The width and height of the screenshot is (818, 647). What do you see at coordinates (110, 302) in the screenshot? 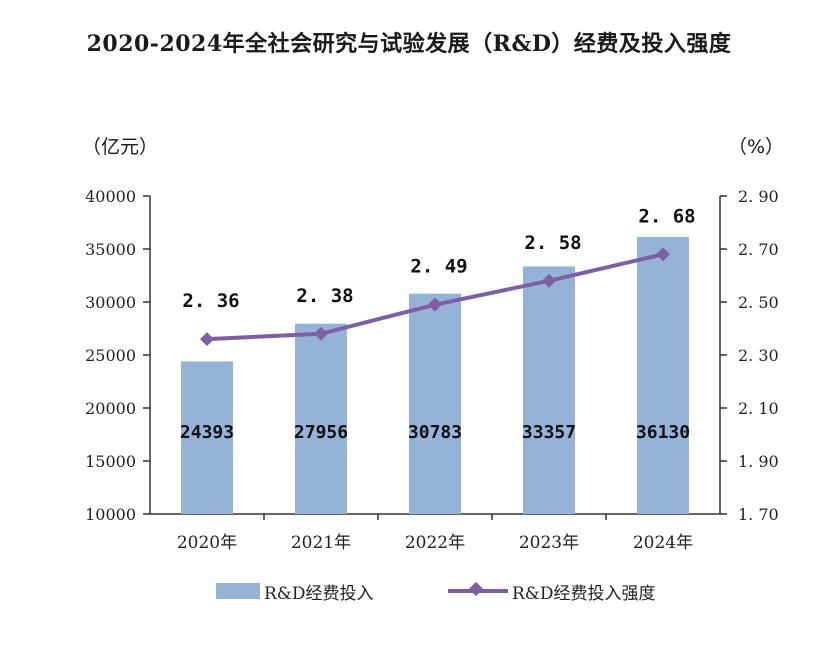
I see `left-tick-label: 30000` at bounding box center [110, 302].